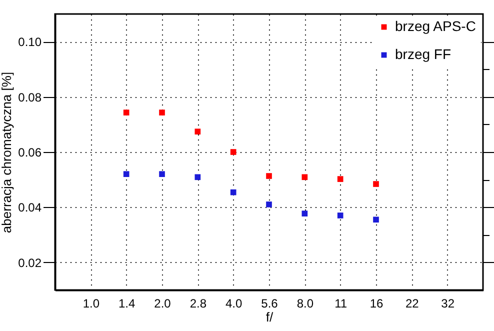 This screenshot has width=494, height=331. I want to click on x-tick-label: 1.0, so click(91, 303).